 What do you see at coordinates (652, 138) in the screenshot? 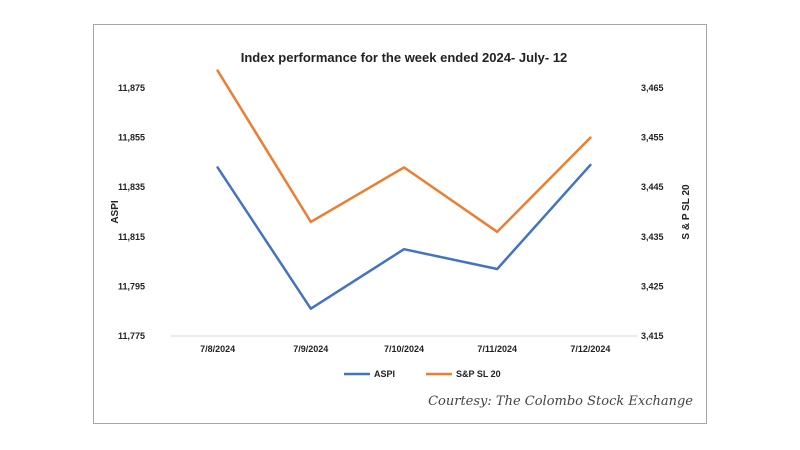
I see `y2-tick-label: 3,455` at bounding box center [652, 138].